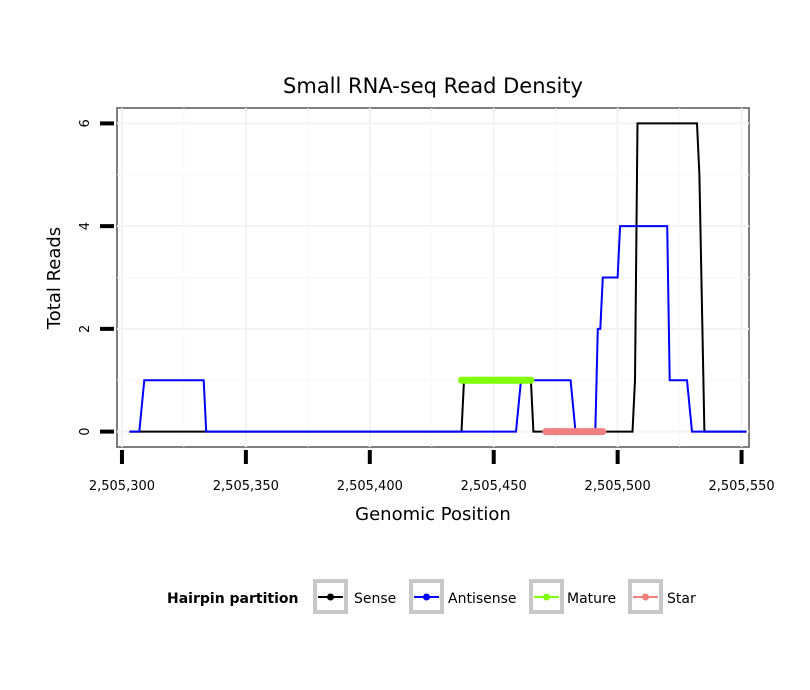  I want to click on x-tick-label: 2,505,300, so click(122, 486).